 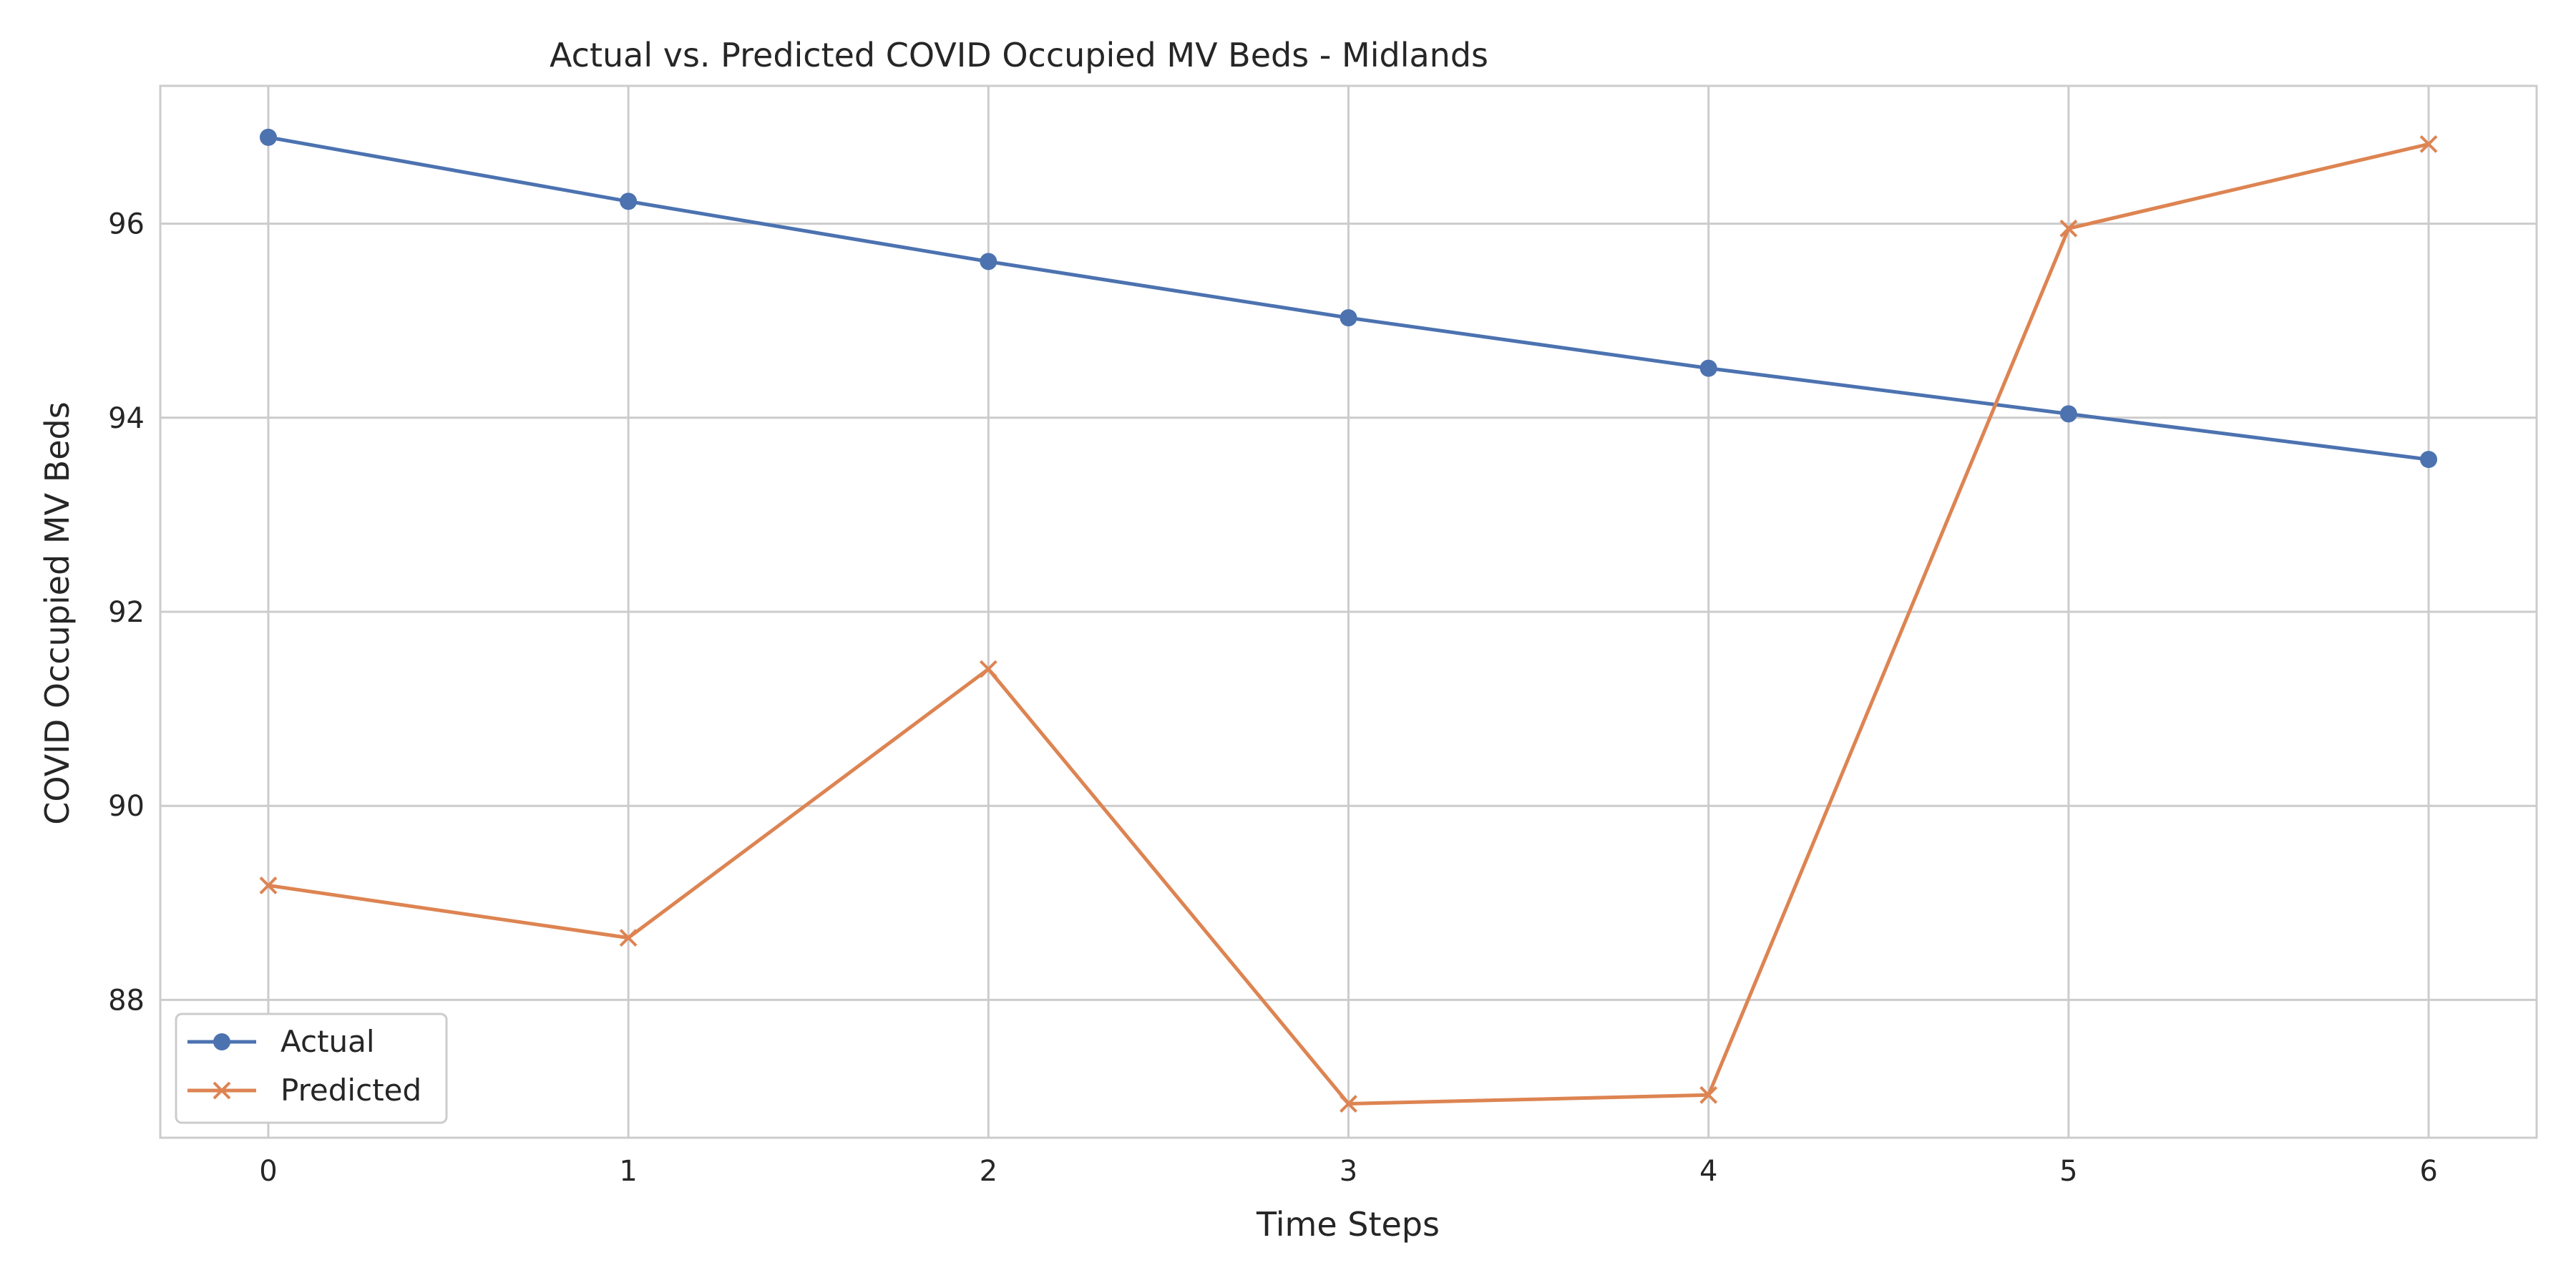 I want to click on legend: Actual Predicted, so click(x=311, y=1068).